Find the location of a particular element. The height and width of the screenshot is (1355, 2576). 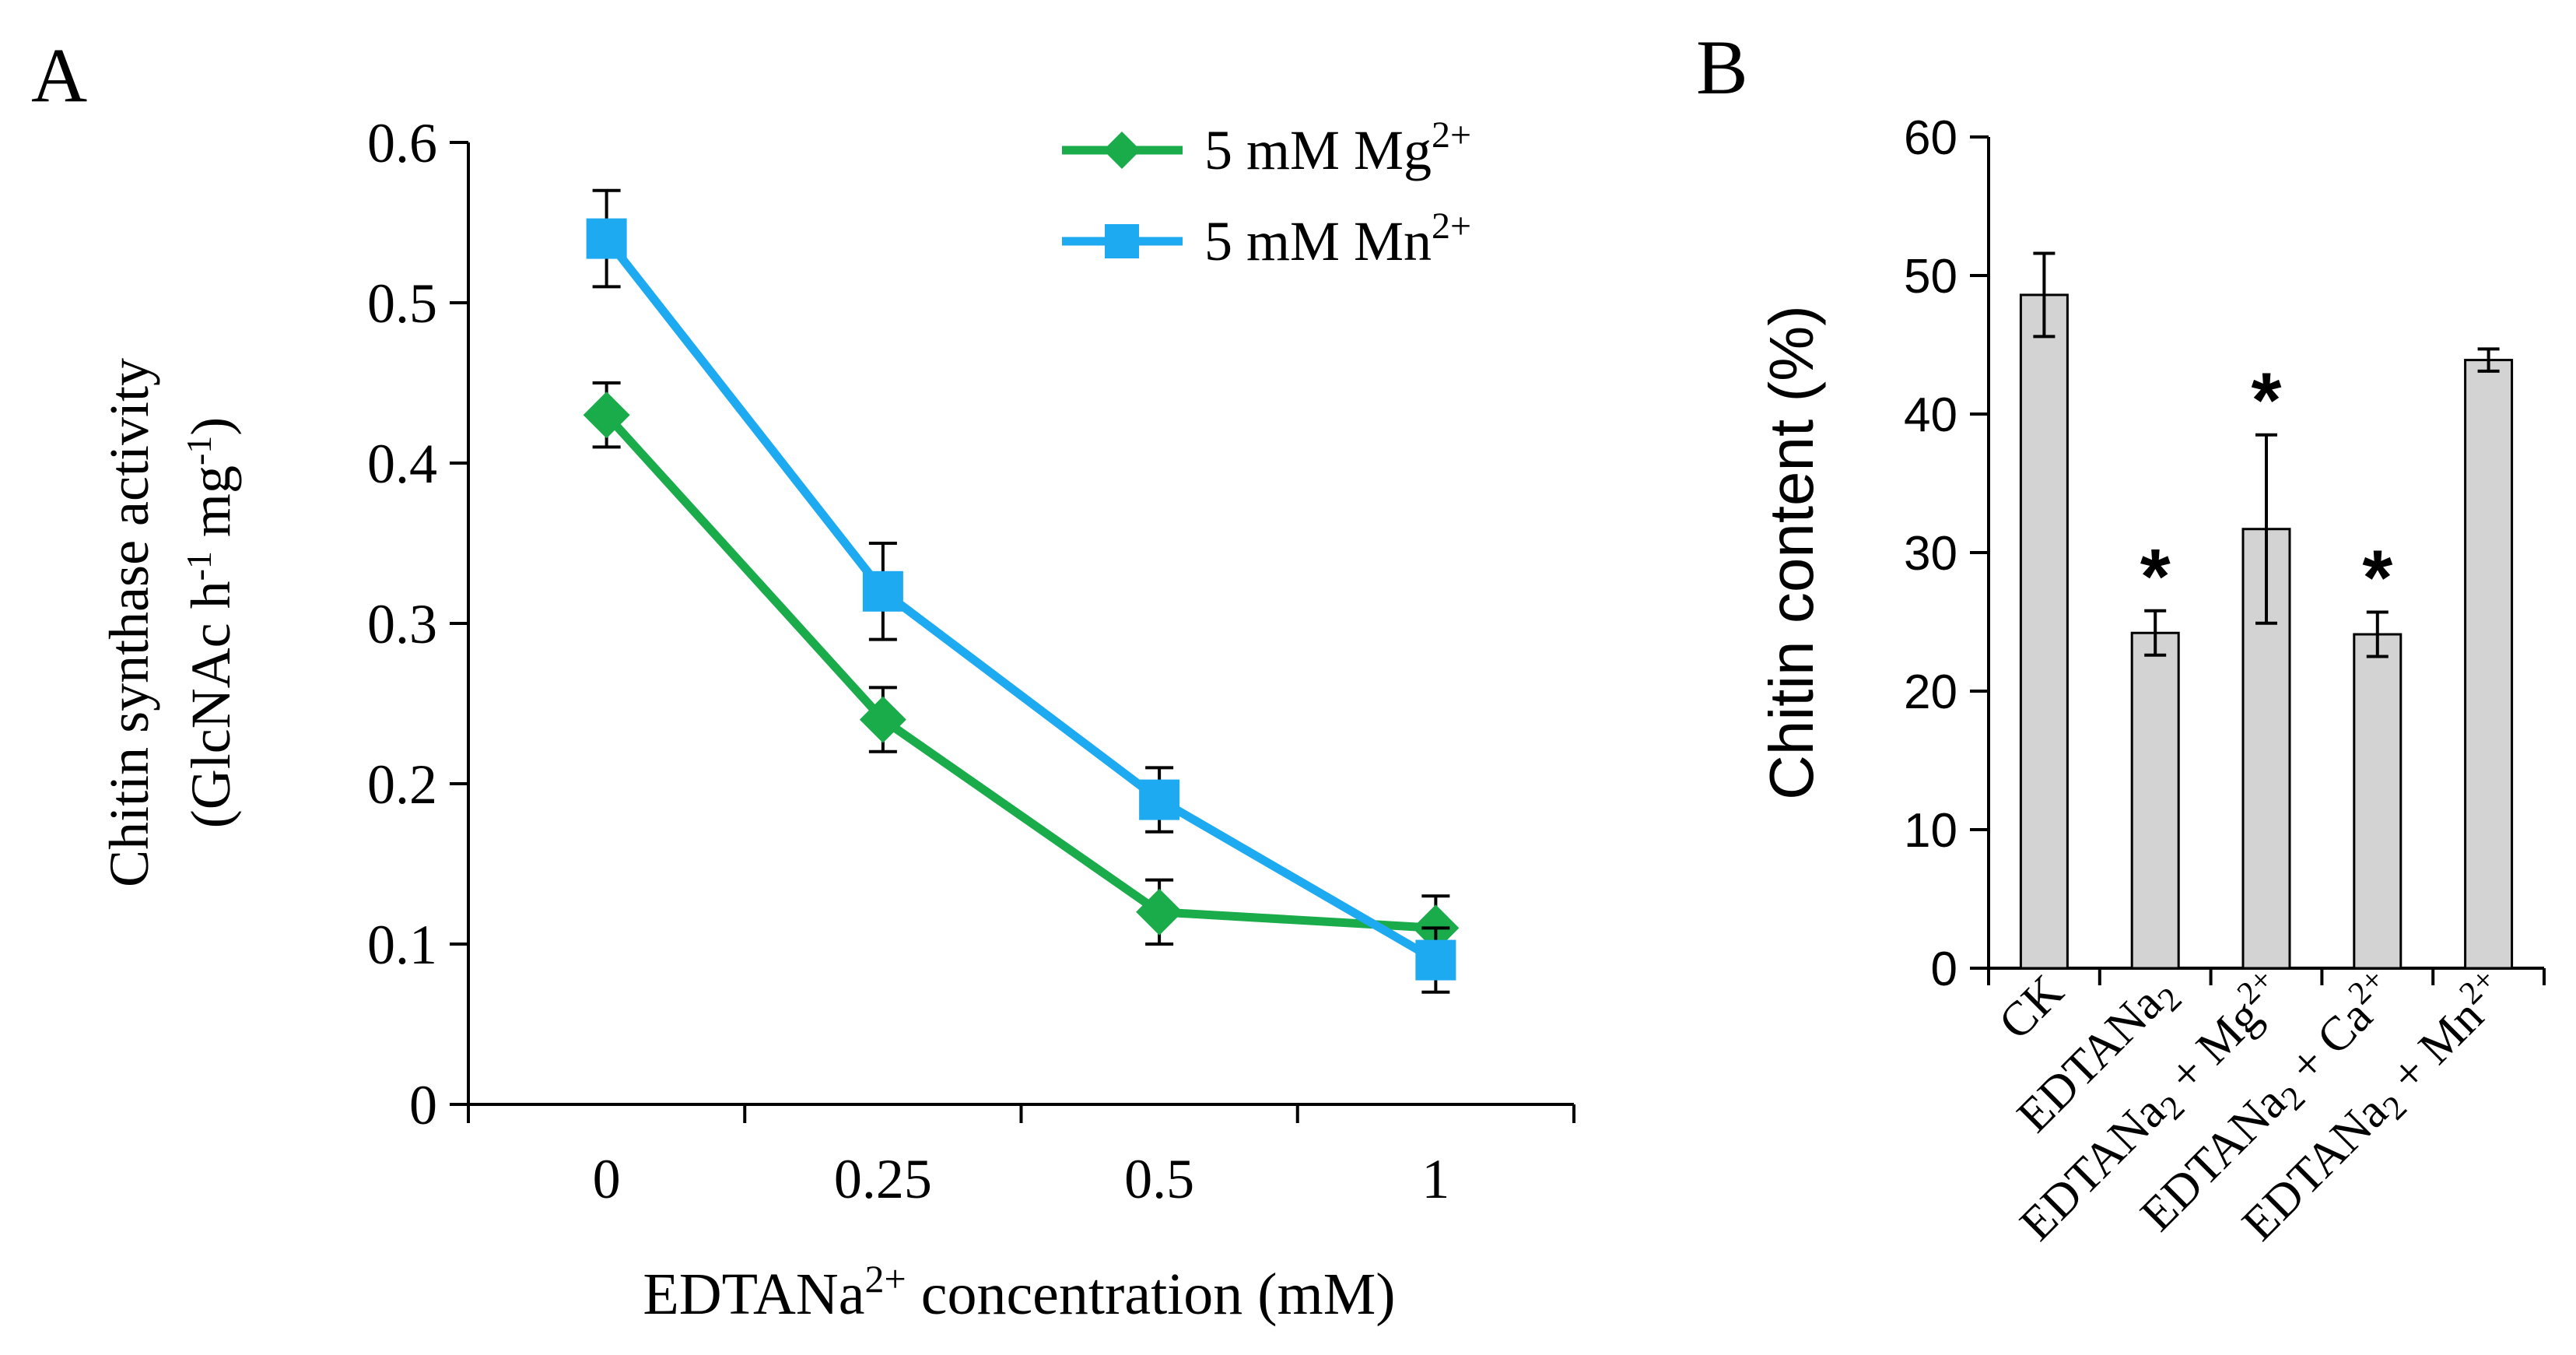

category-main: CK is located at coordinates (2031, 1007).